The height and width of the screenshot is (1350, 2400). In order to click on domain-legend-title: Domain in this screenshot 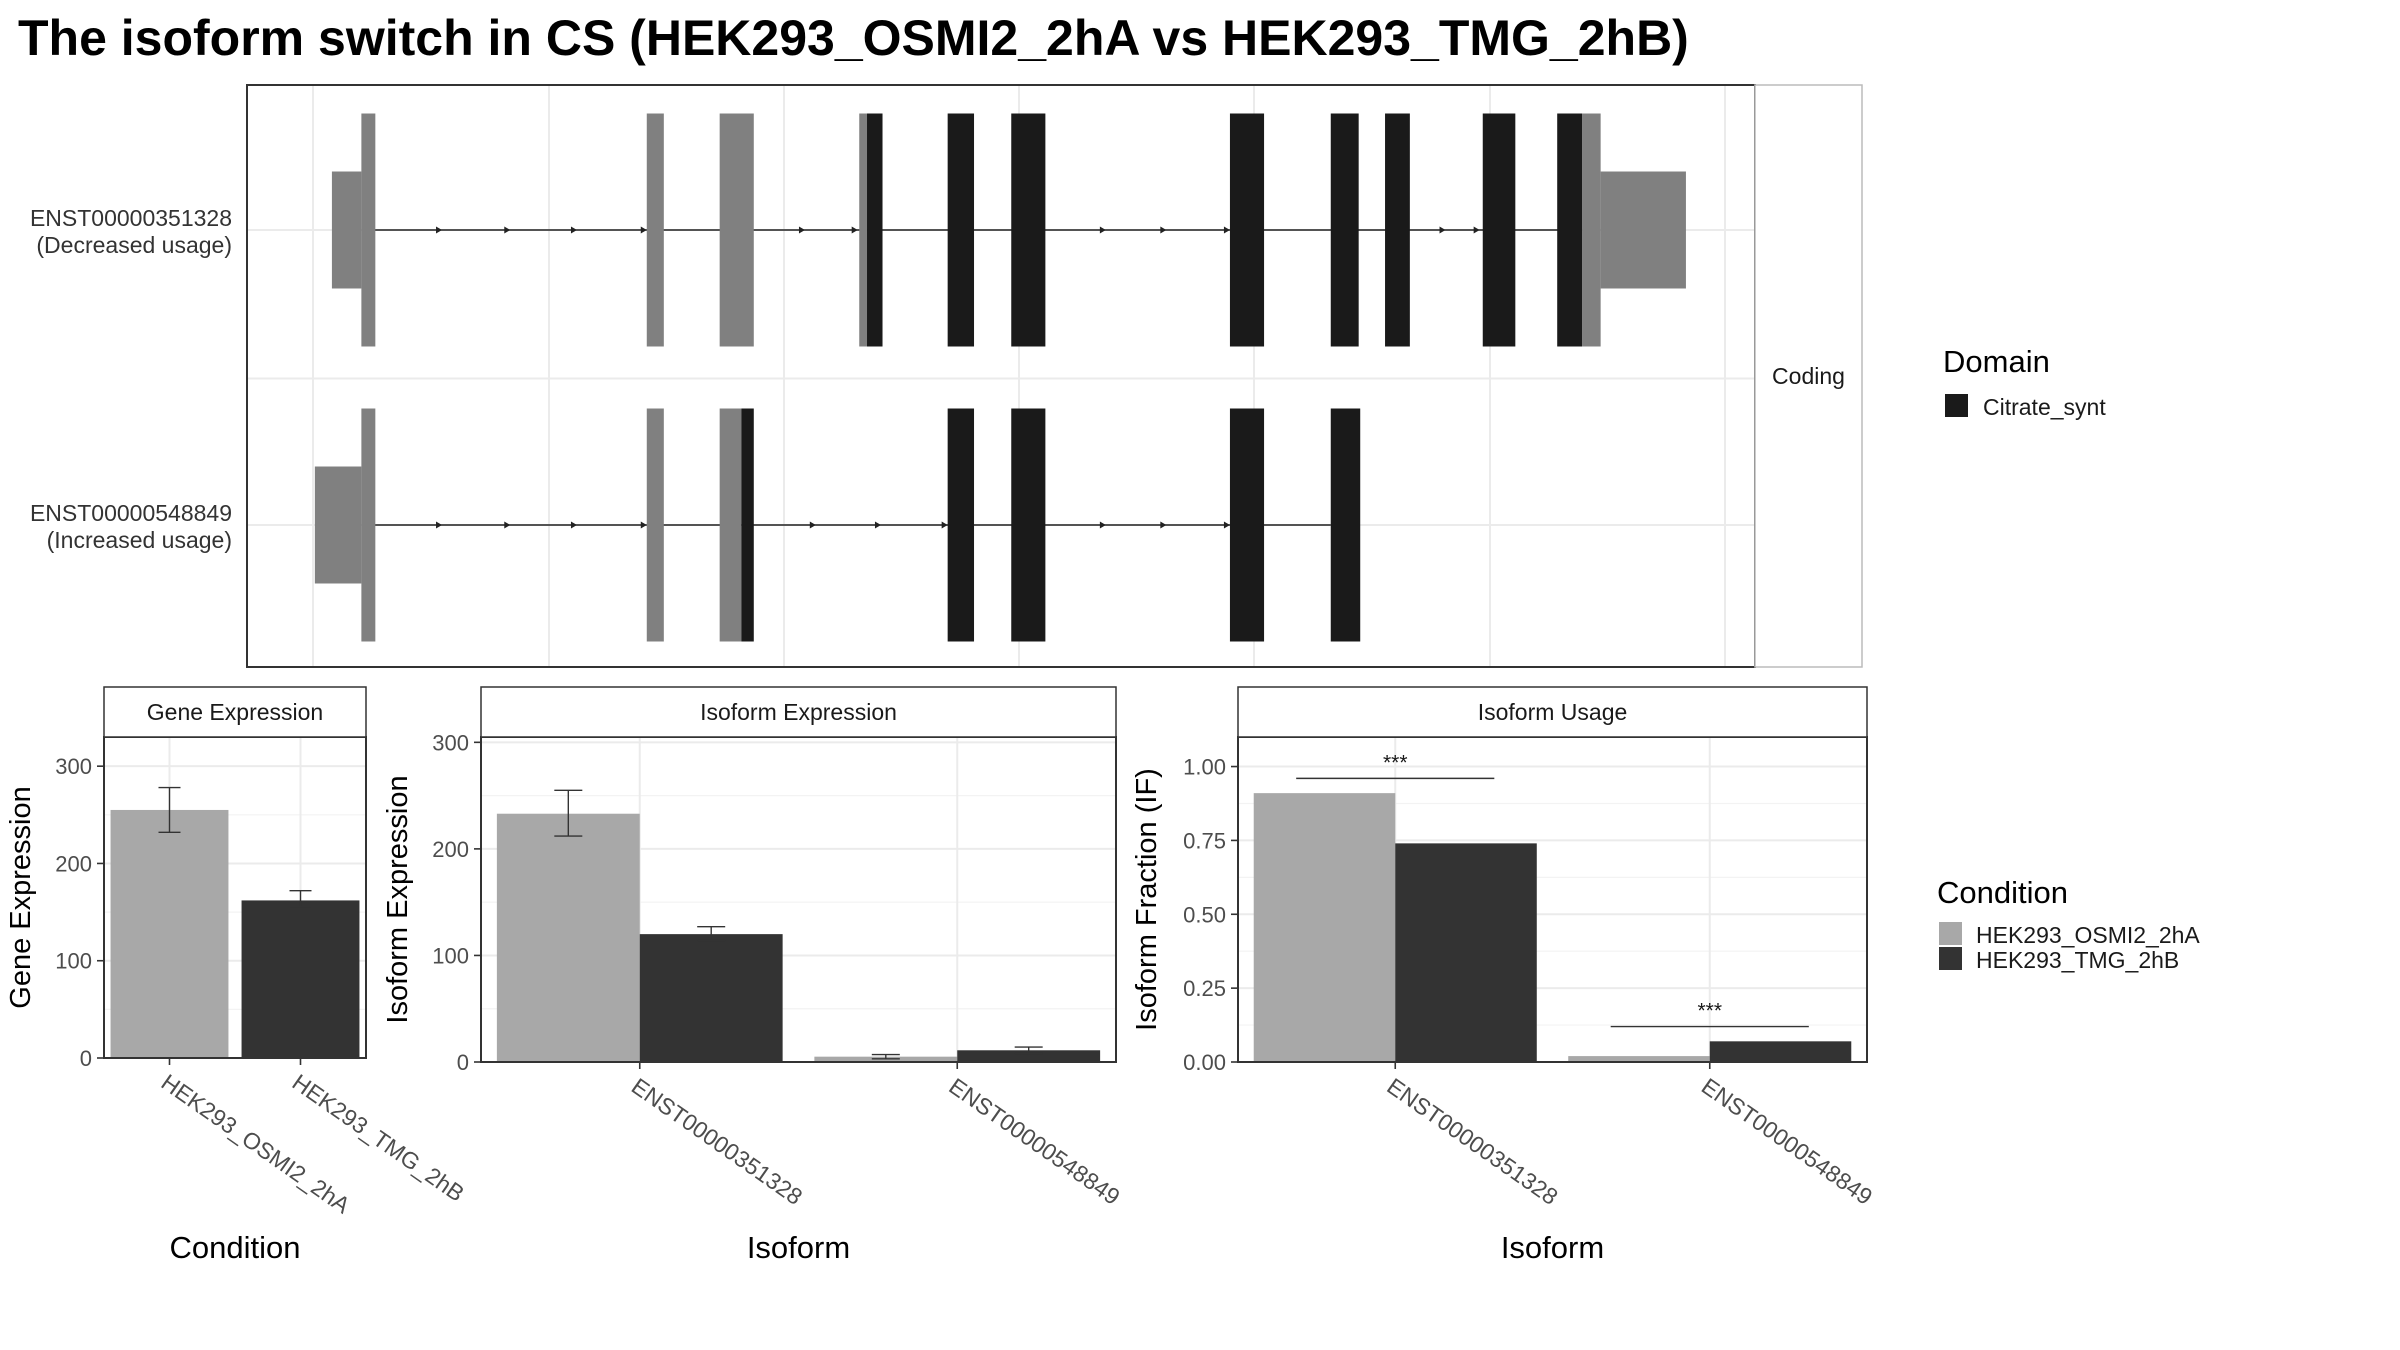, I will do `click(1996, 361)`.